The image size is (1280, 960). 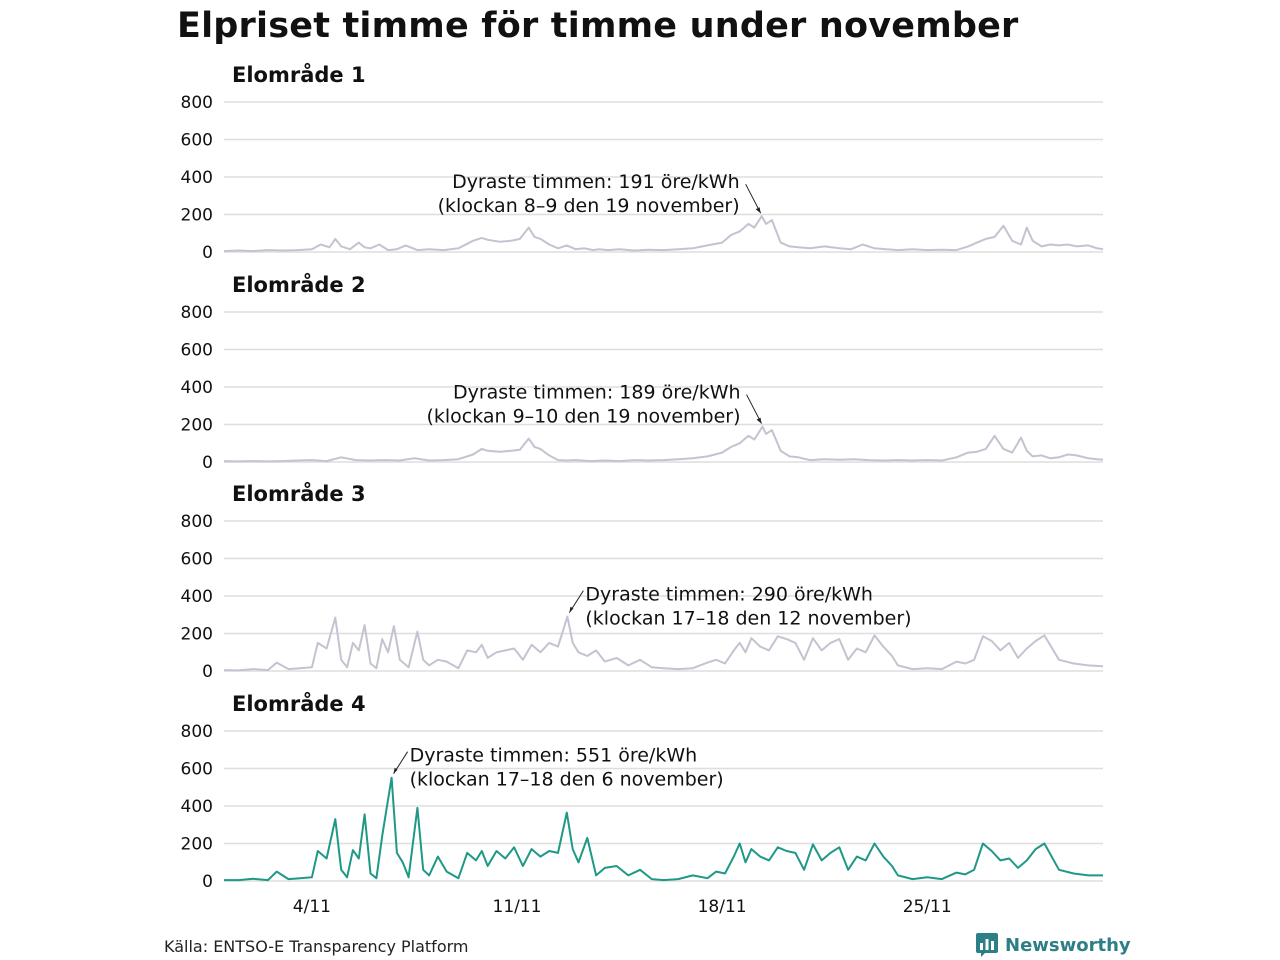 I want to click on annotation-label: Dyraste timmen: 290 öre/kWh, so click(x=729, y=595).